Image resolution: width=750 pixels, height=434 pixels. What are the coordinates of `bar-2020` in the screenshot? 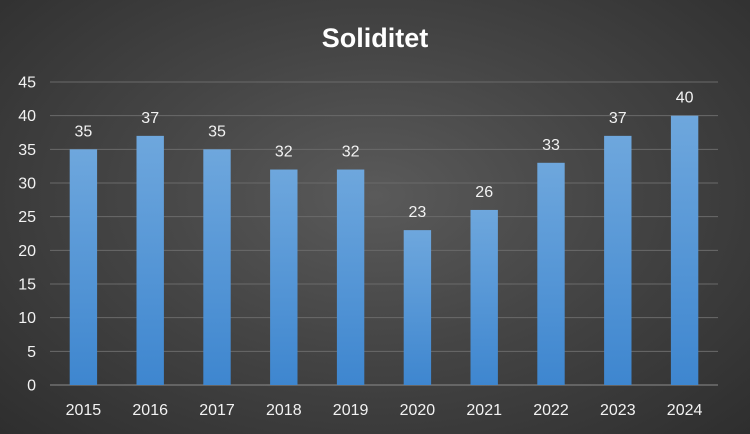 It's located at (417, 307).